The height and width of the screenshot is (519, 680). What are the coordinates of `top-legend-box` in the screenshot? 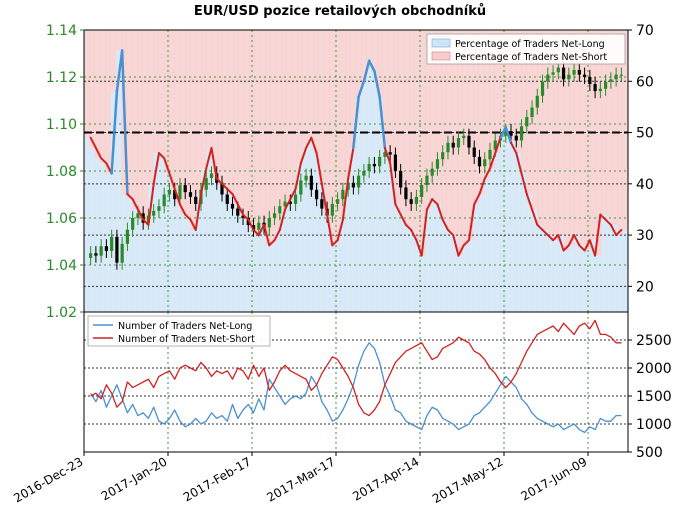 It's located at (526, 49).